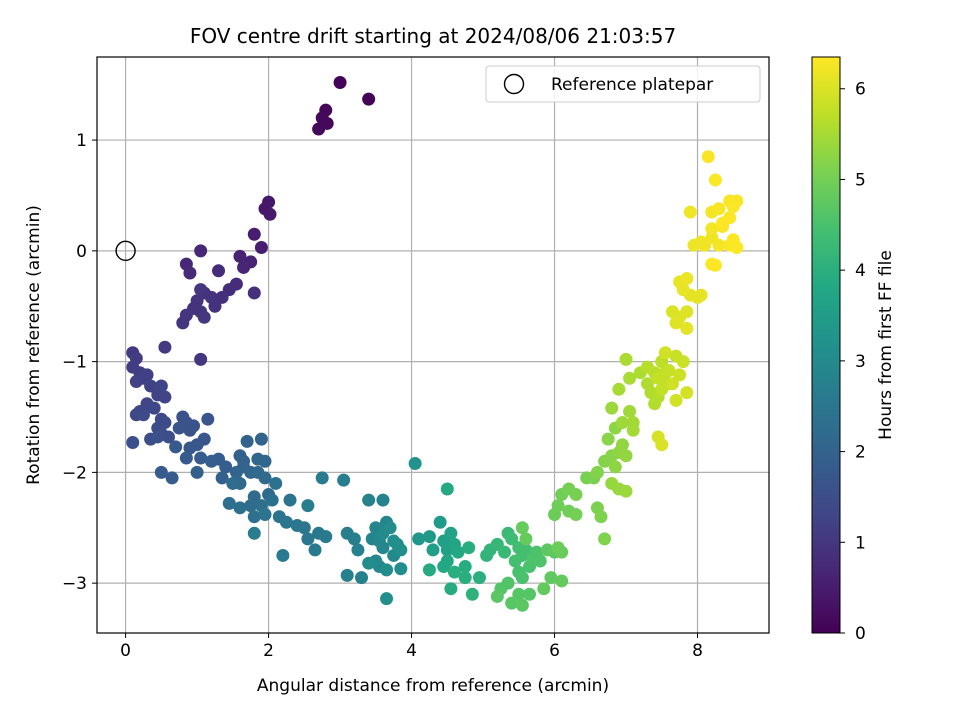 The image size is (960, 725). Describe the element at coordinates (554, 651) in the screenshot. I see `x-tick-label: 6` at that location.